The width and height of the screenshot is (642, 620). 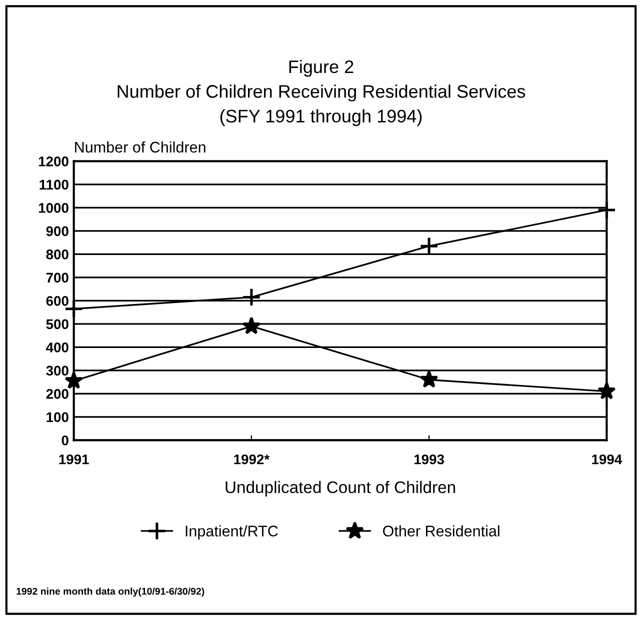 What do you see at coordinates (53, 161) in the screenshot?
I see `y-tick-label: 1200` at bounding box center [53, 161].